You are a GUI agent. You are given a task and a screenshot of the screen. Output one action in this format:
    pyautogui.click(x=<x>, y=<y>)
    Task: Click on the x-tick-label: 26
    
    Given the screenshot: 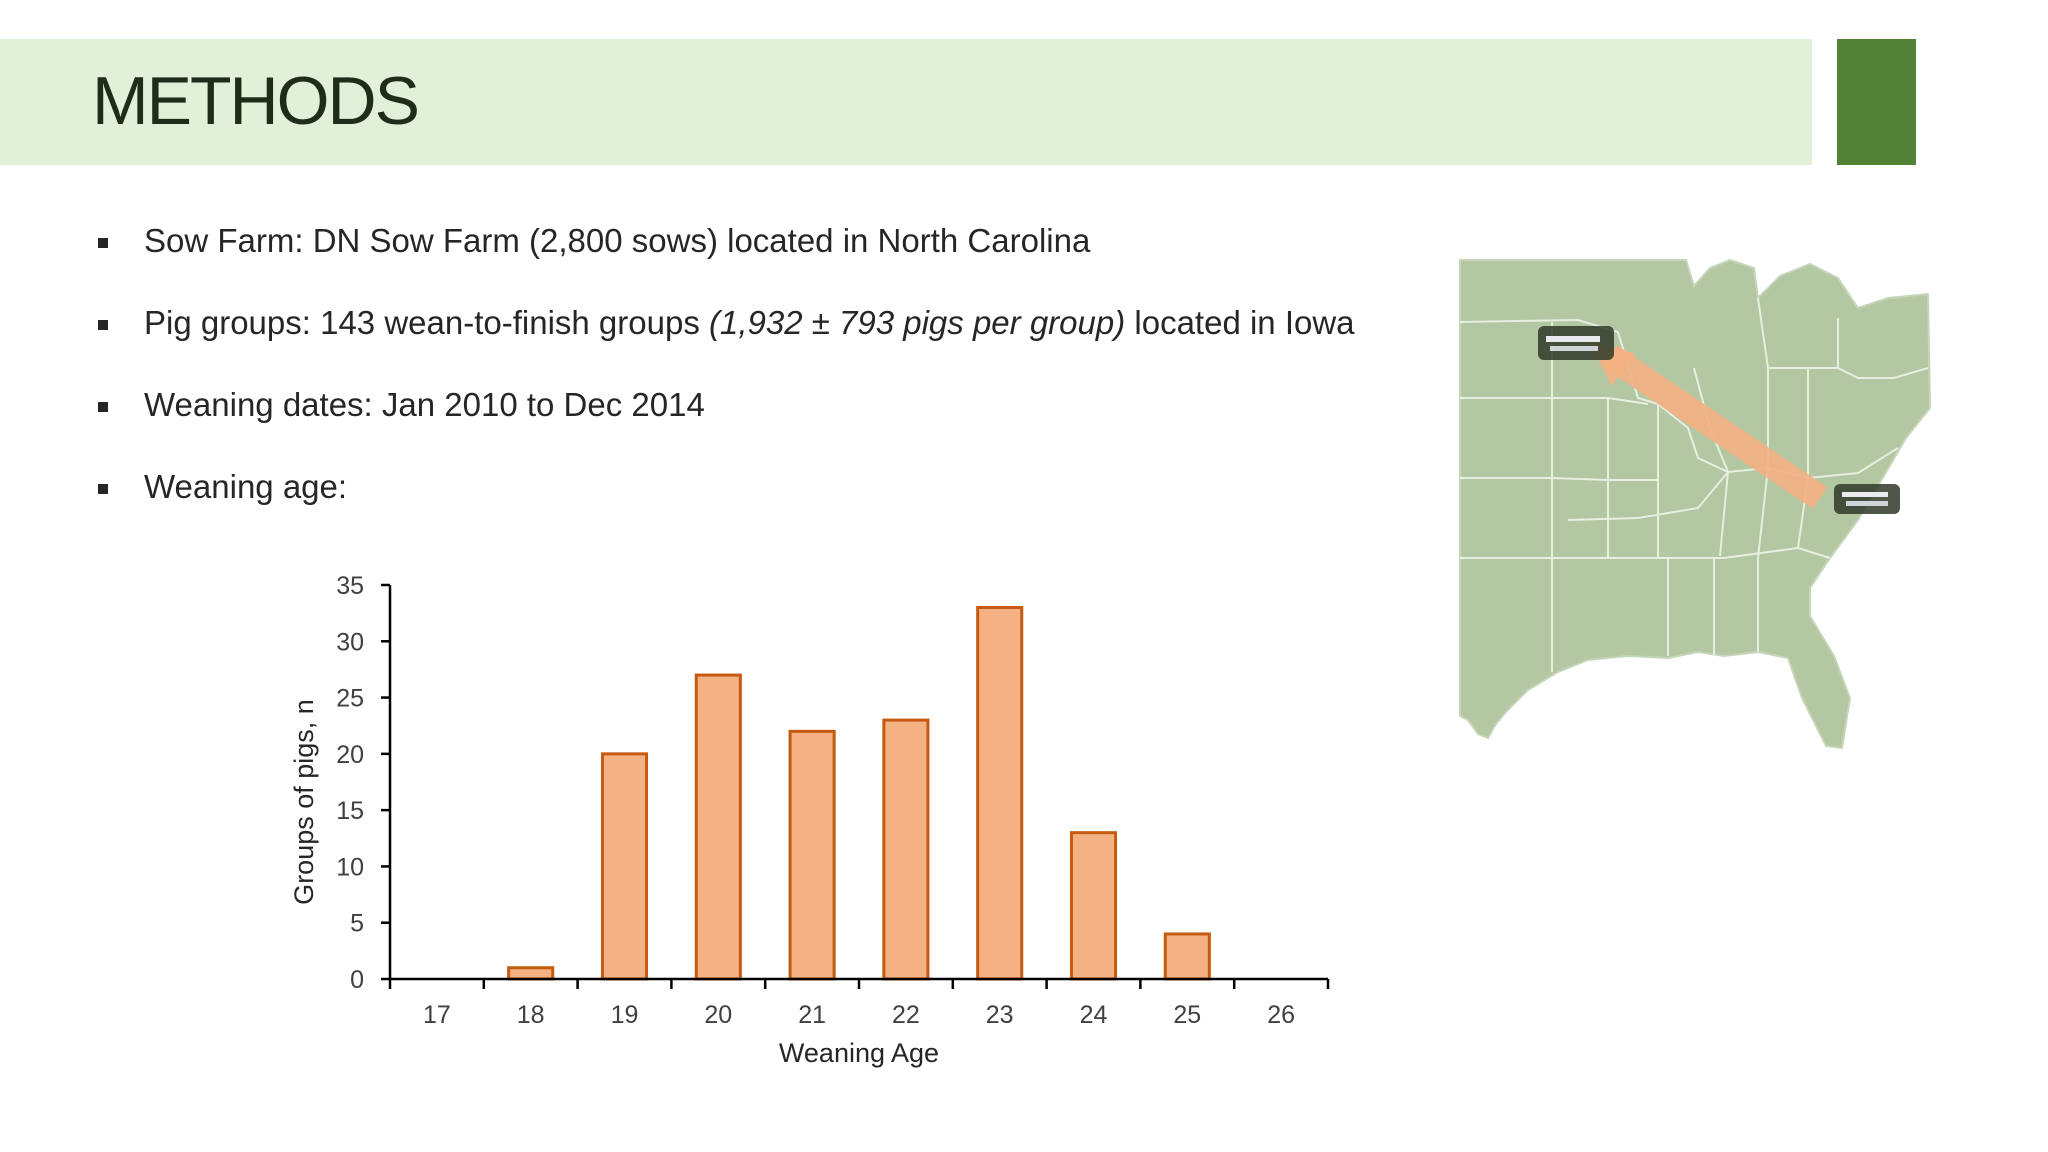 What is the action you would take?
    pyautogui.click(x=1281, y=1015)
    